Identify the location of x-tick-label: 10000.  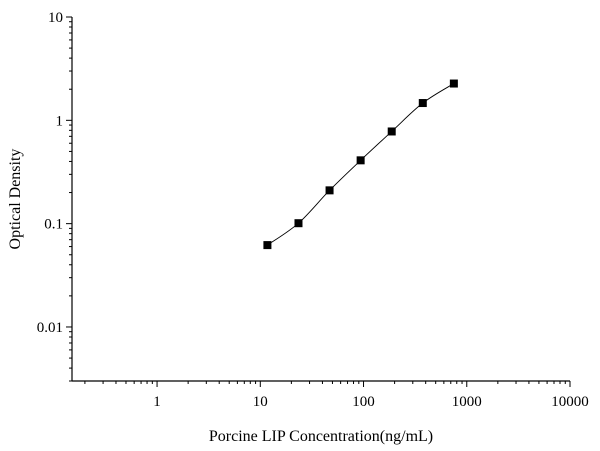
(570, 402).